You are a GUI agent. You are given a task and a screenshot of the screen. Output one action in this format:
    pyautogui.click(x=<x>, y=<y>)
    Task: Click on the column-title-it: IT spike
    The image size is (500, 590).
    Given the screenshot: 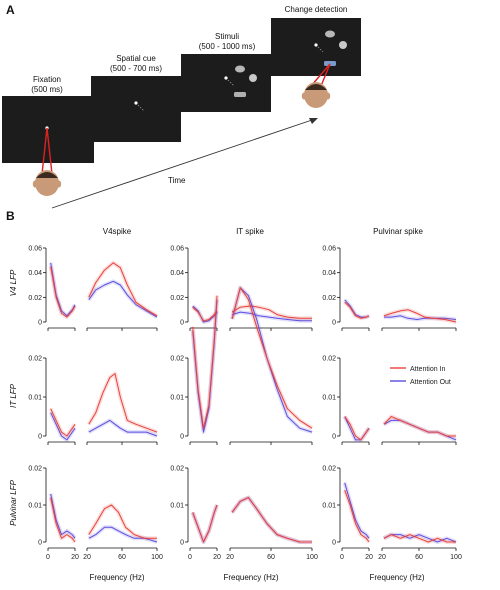 What is the action you would take?
    pyautogui.click(x=250, y=231)
    